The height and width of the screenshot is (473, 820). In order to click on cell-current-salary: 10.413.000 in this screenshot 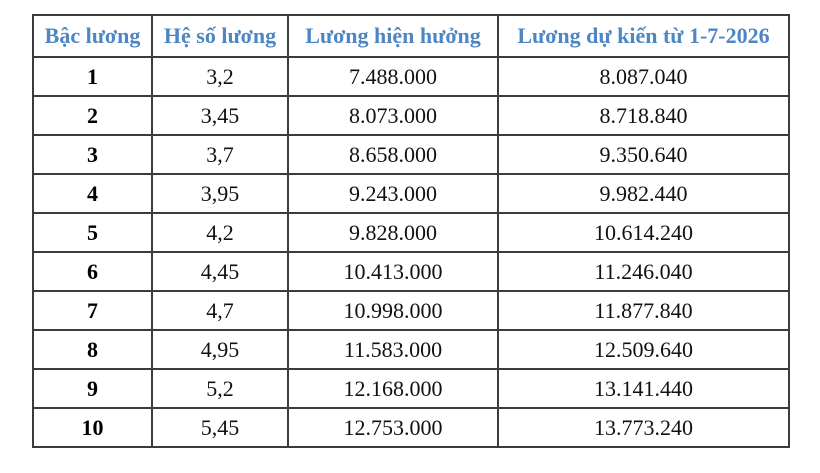, I will do `click(393, 271)`.